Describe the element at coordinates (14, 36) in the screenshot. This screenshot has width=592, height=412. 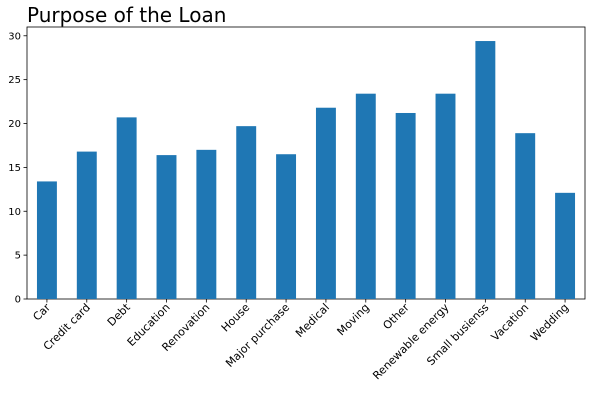
I see `y-tick-label: 30` at that location.